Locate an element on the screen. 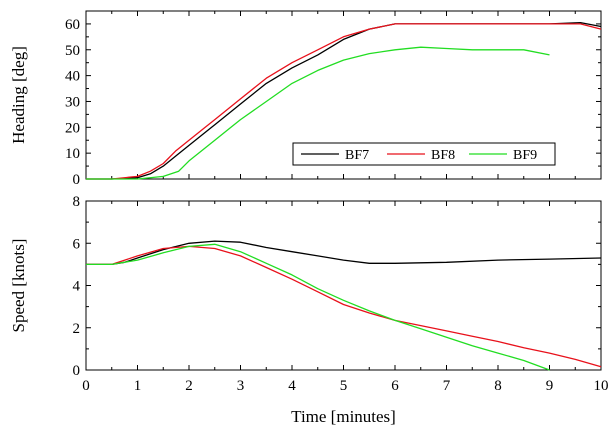 The width and height of the screenshot is (611, 432). legend-label-bf7: BF7 is located at coordinates (357, 155).